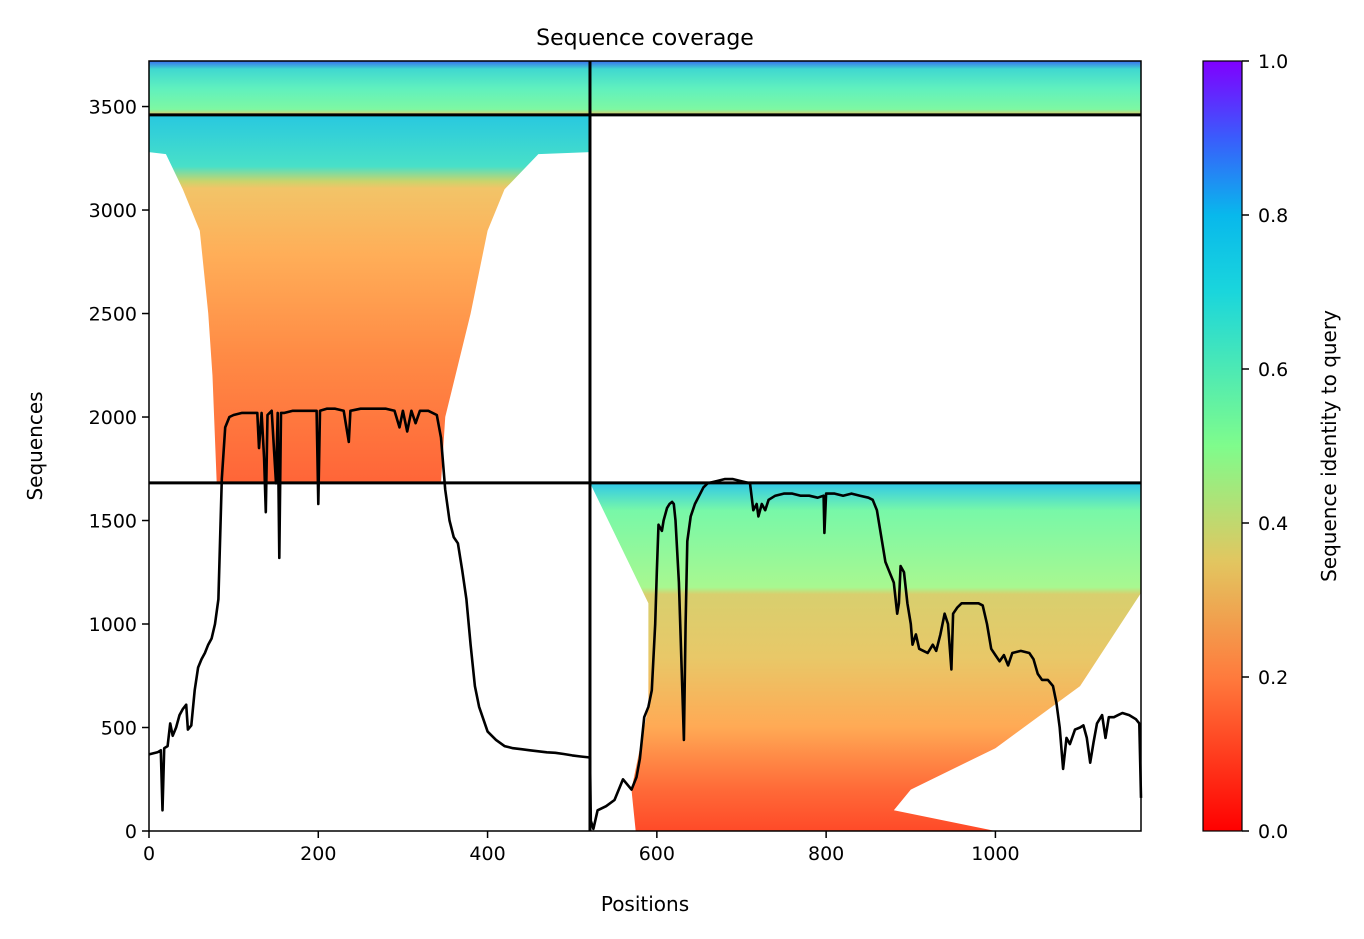 This screenshot has height=939, width=1364. What do you see at coordinates (113, 108) in the screenshot?
I see `y-tick-label: 3500` at bounding box center [113, 108].